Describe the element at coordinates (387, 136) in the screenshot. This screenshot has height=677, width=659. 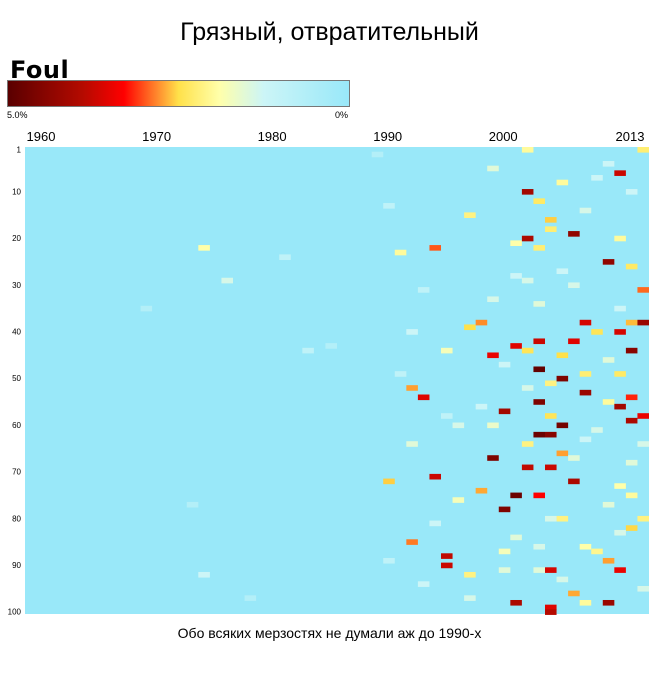
I see `x-tick-label: 1990` at that location.